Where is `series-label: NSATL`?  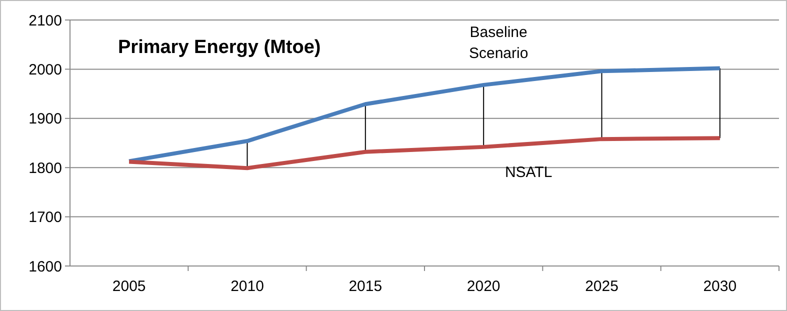
series-label: NSATL is located at coordinates (528, 172).